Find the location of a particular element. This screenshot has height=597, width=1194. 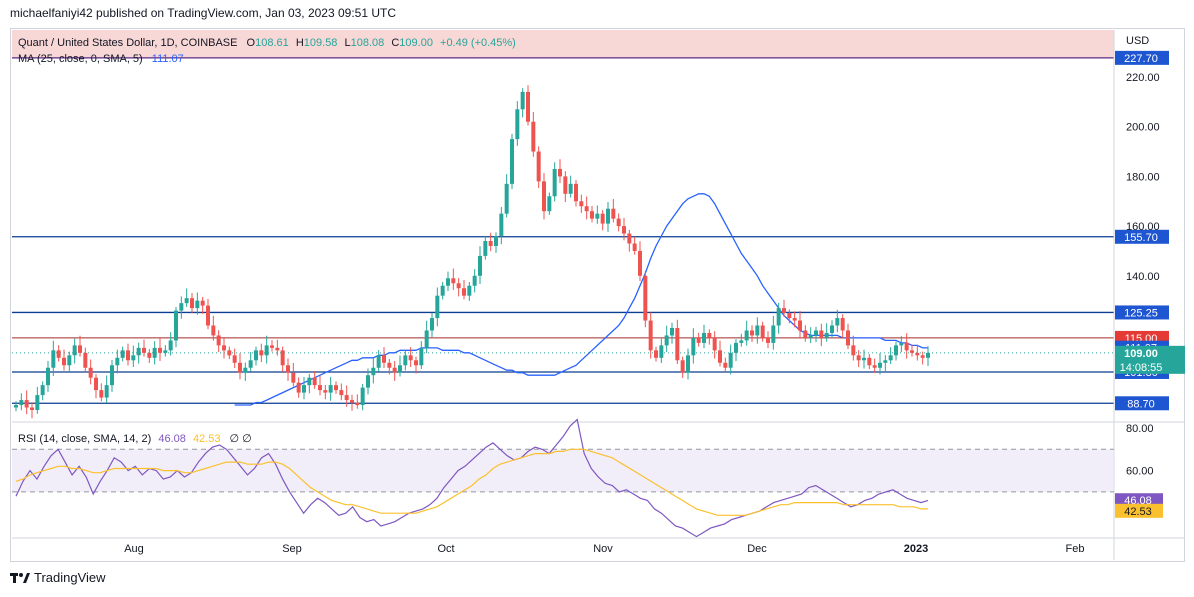

tradingview-brand: TradingView is located at coordinates (58, 577).